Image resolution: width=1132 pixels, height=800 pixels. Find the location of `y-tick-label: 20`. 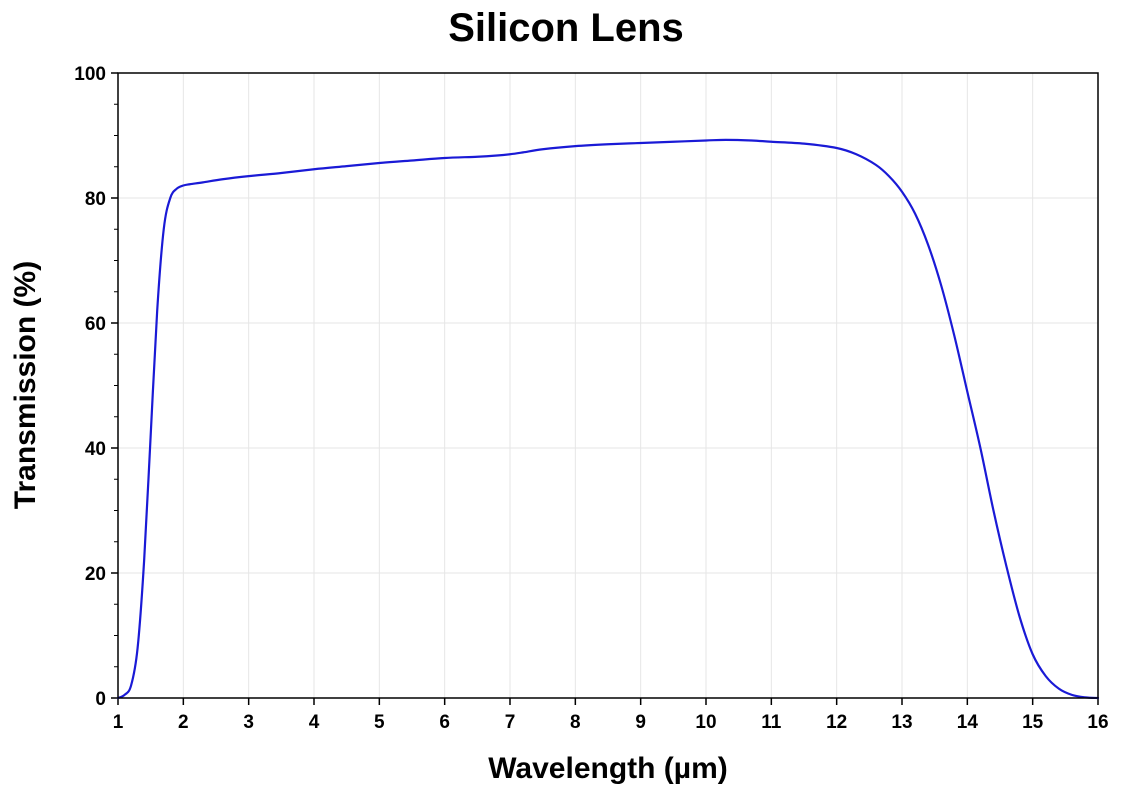

y-tick-label: 20 is located at coordinates (95, 574).